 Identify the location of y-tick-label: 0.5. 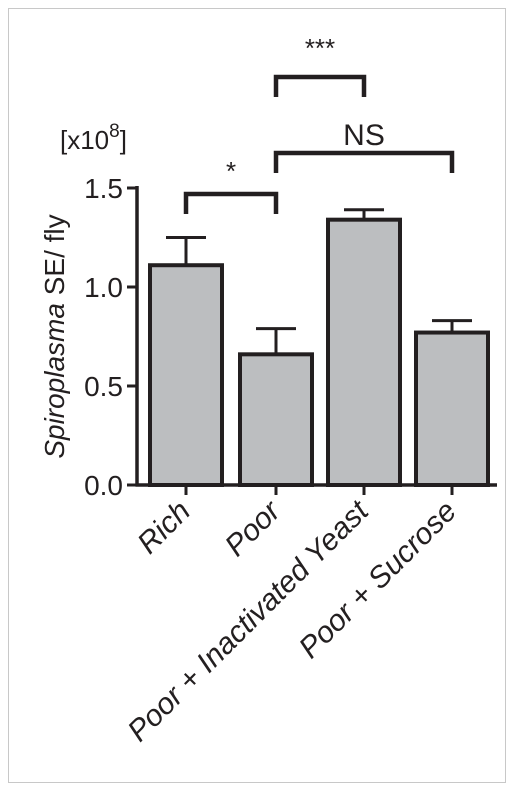
(103, 386).